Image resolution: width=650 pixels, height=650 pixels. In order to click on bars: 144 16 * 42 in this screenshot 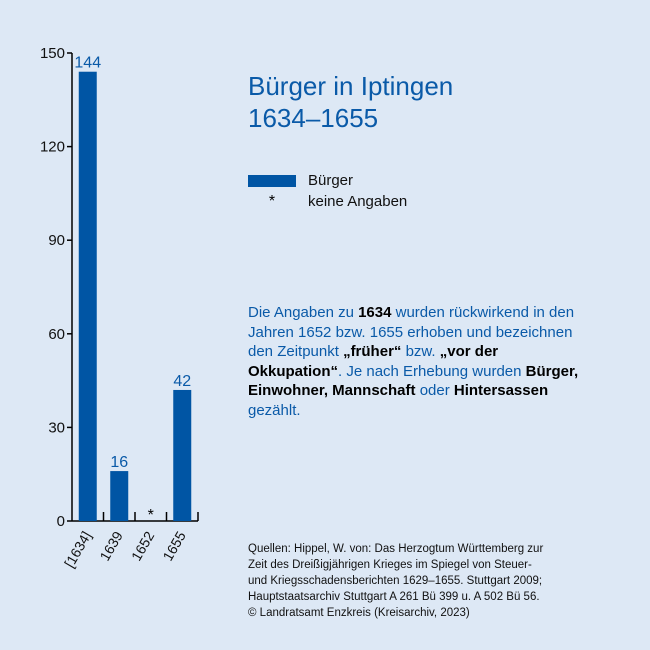, I will do `click(133, 289)`.